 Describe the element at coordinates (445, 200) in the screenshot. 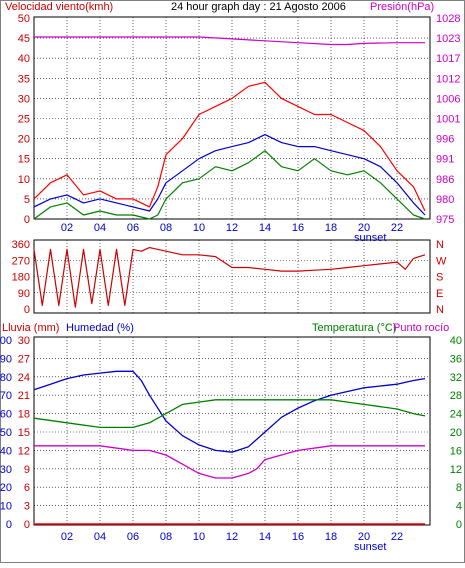

I see `y-right-tick-label: 980` at that location.